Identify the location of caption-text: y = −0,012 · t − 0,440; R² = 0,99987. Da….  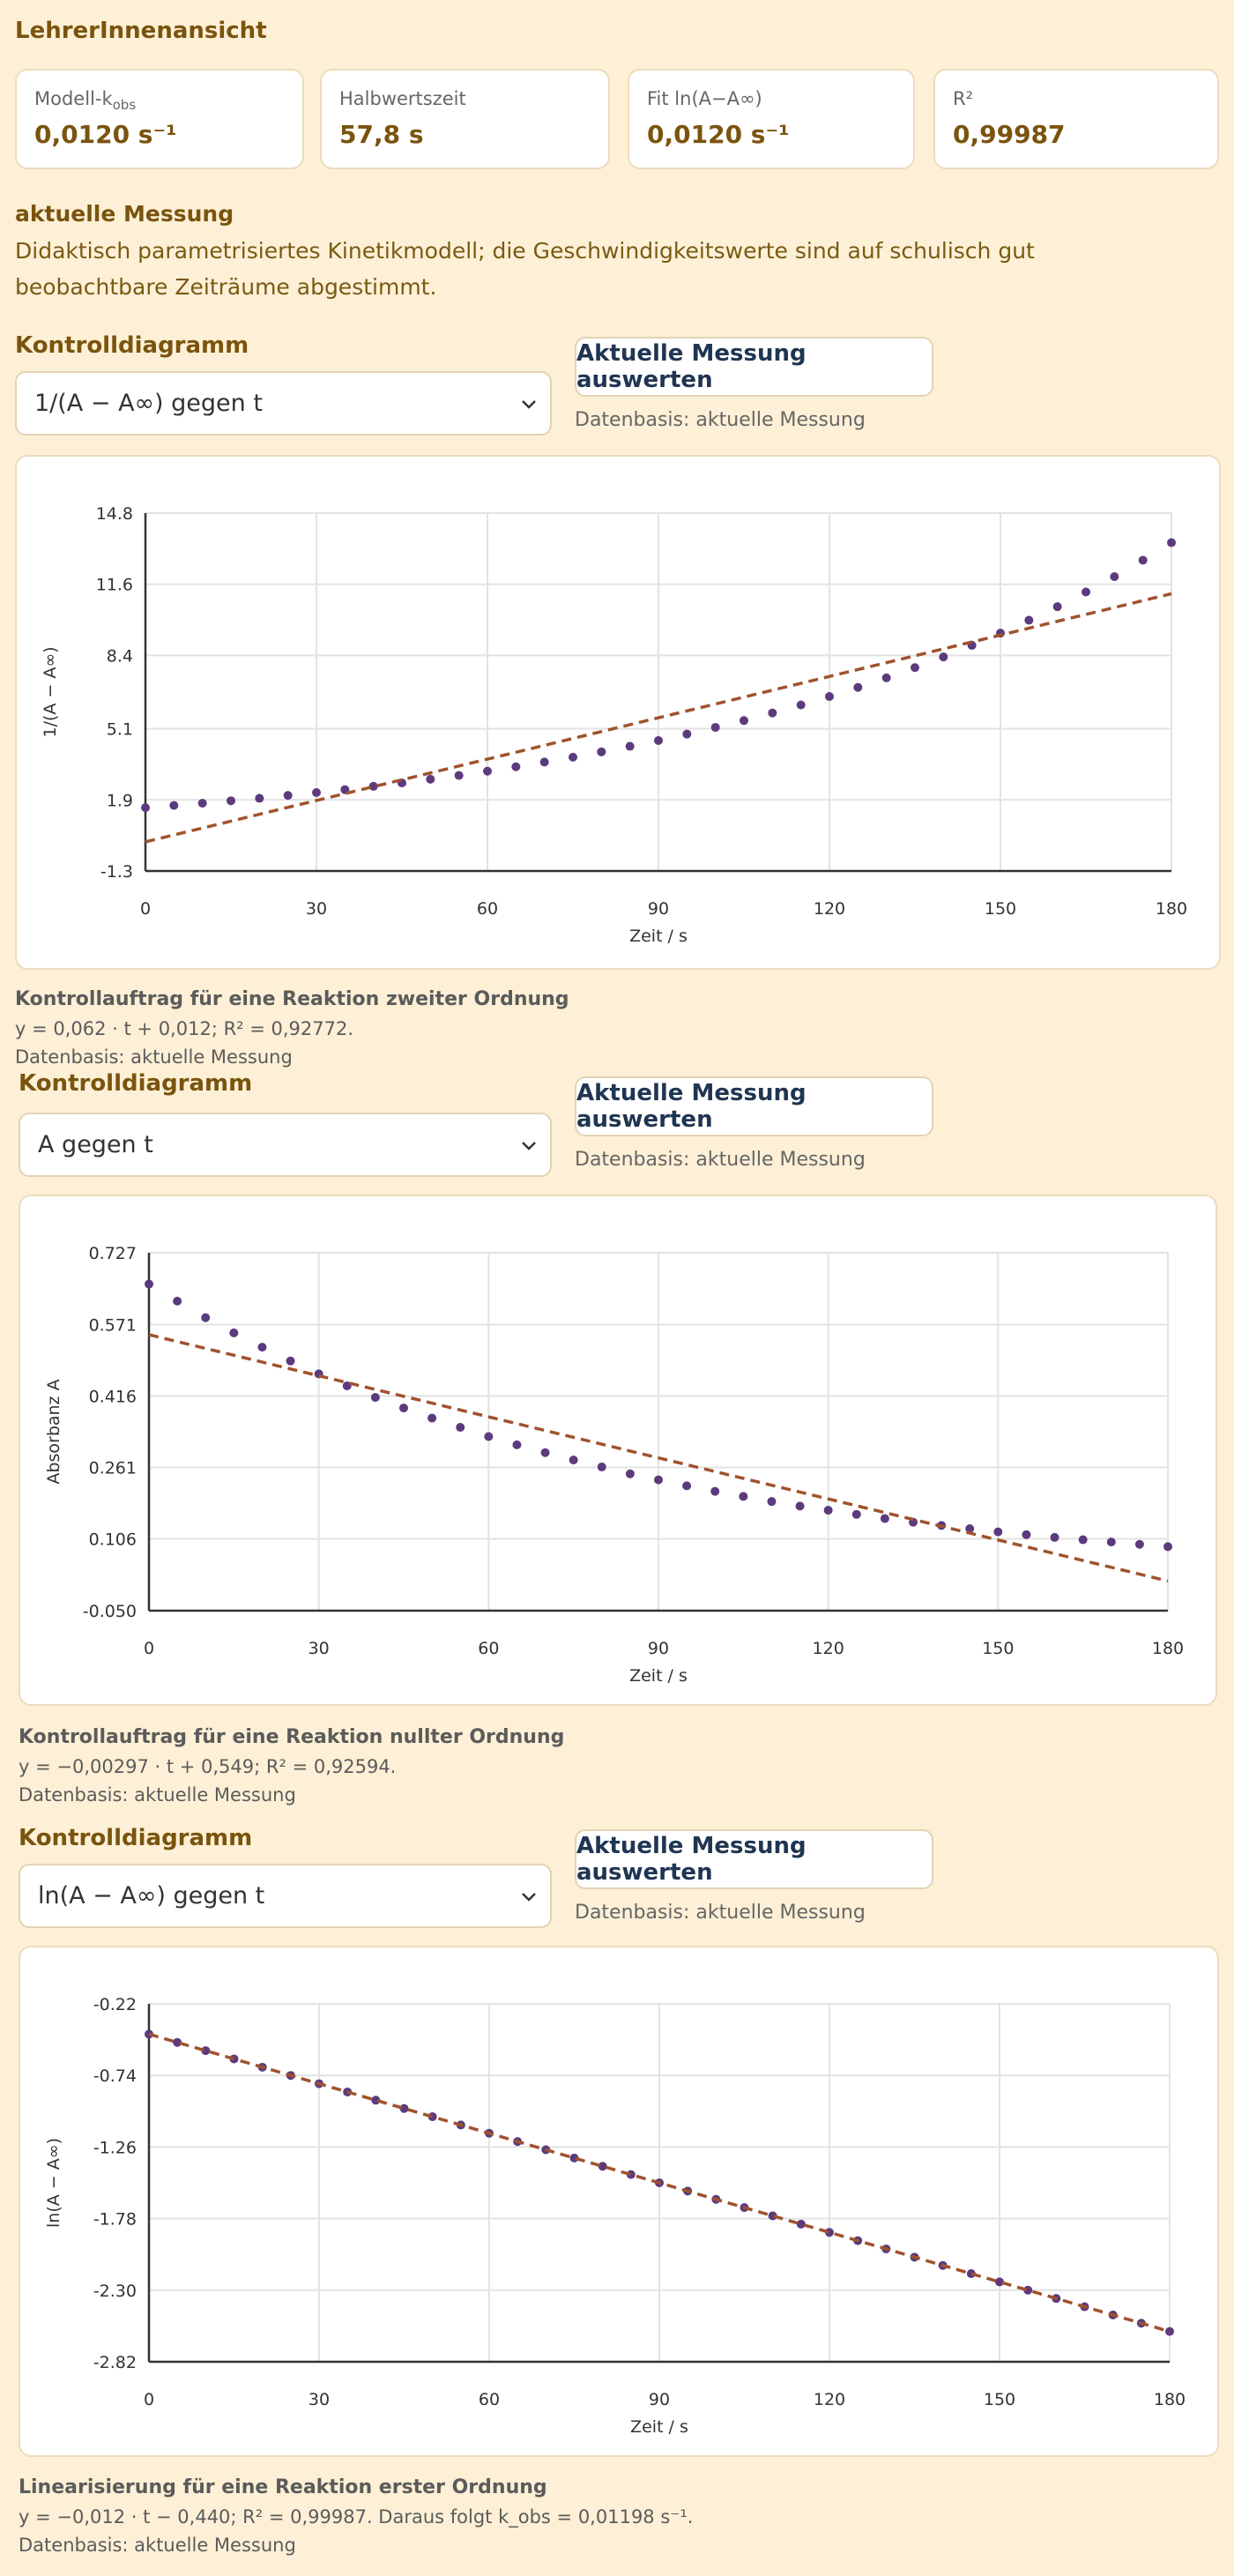
(356, 2517).